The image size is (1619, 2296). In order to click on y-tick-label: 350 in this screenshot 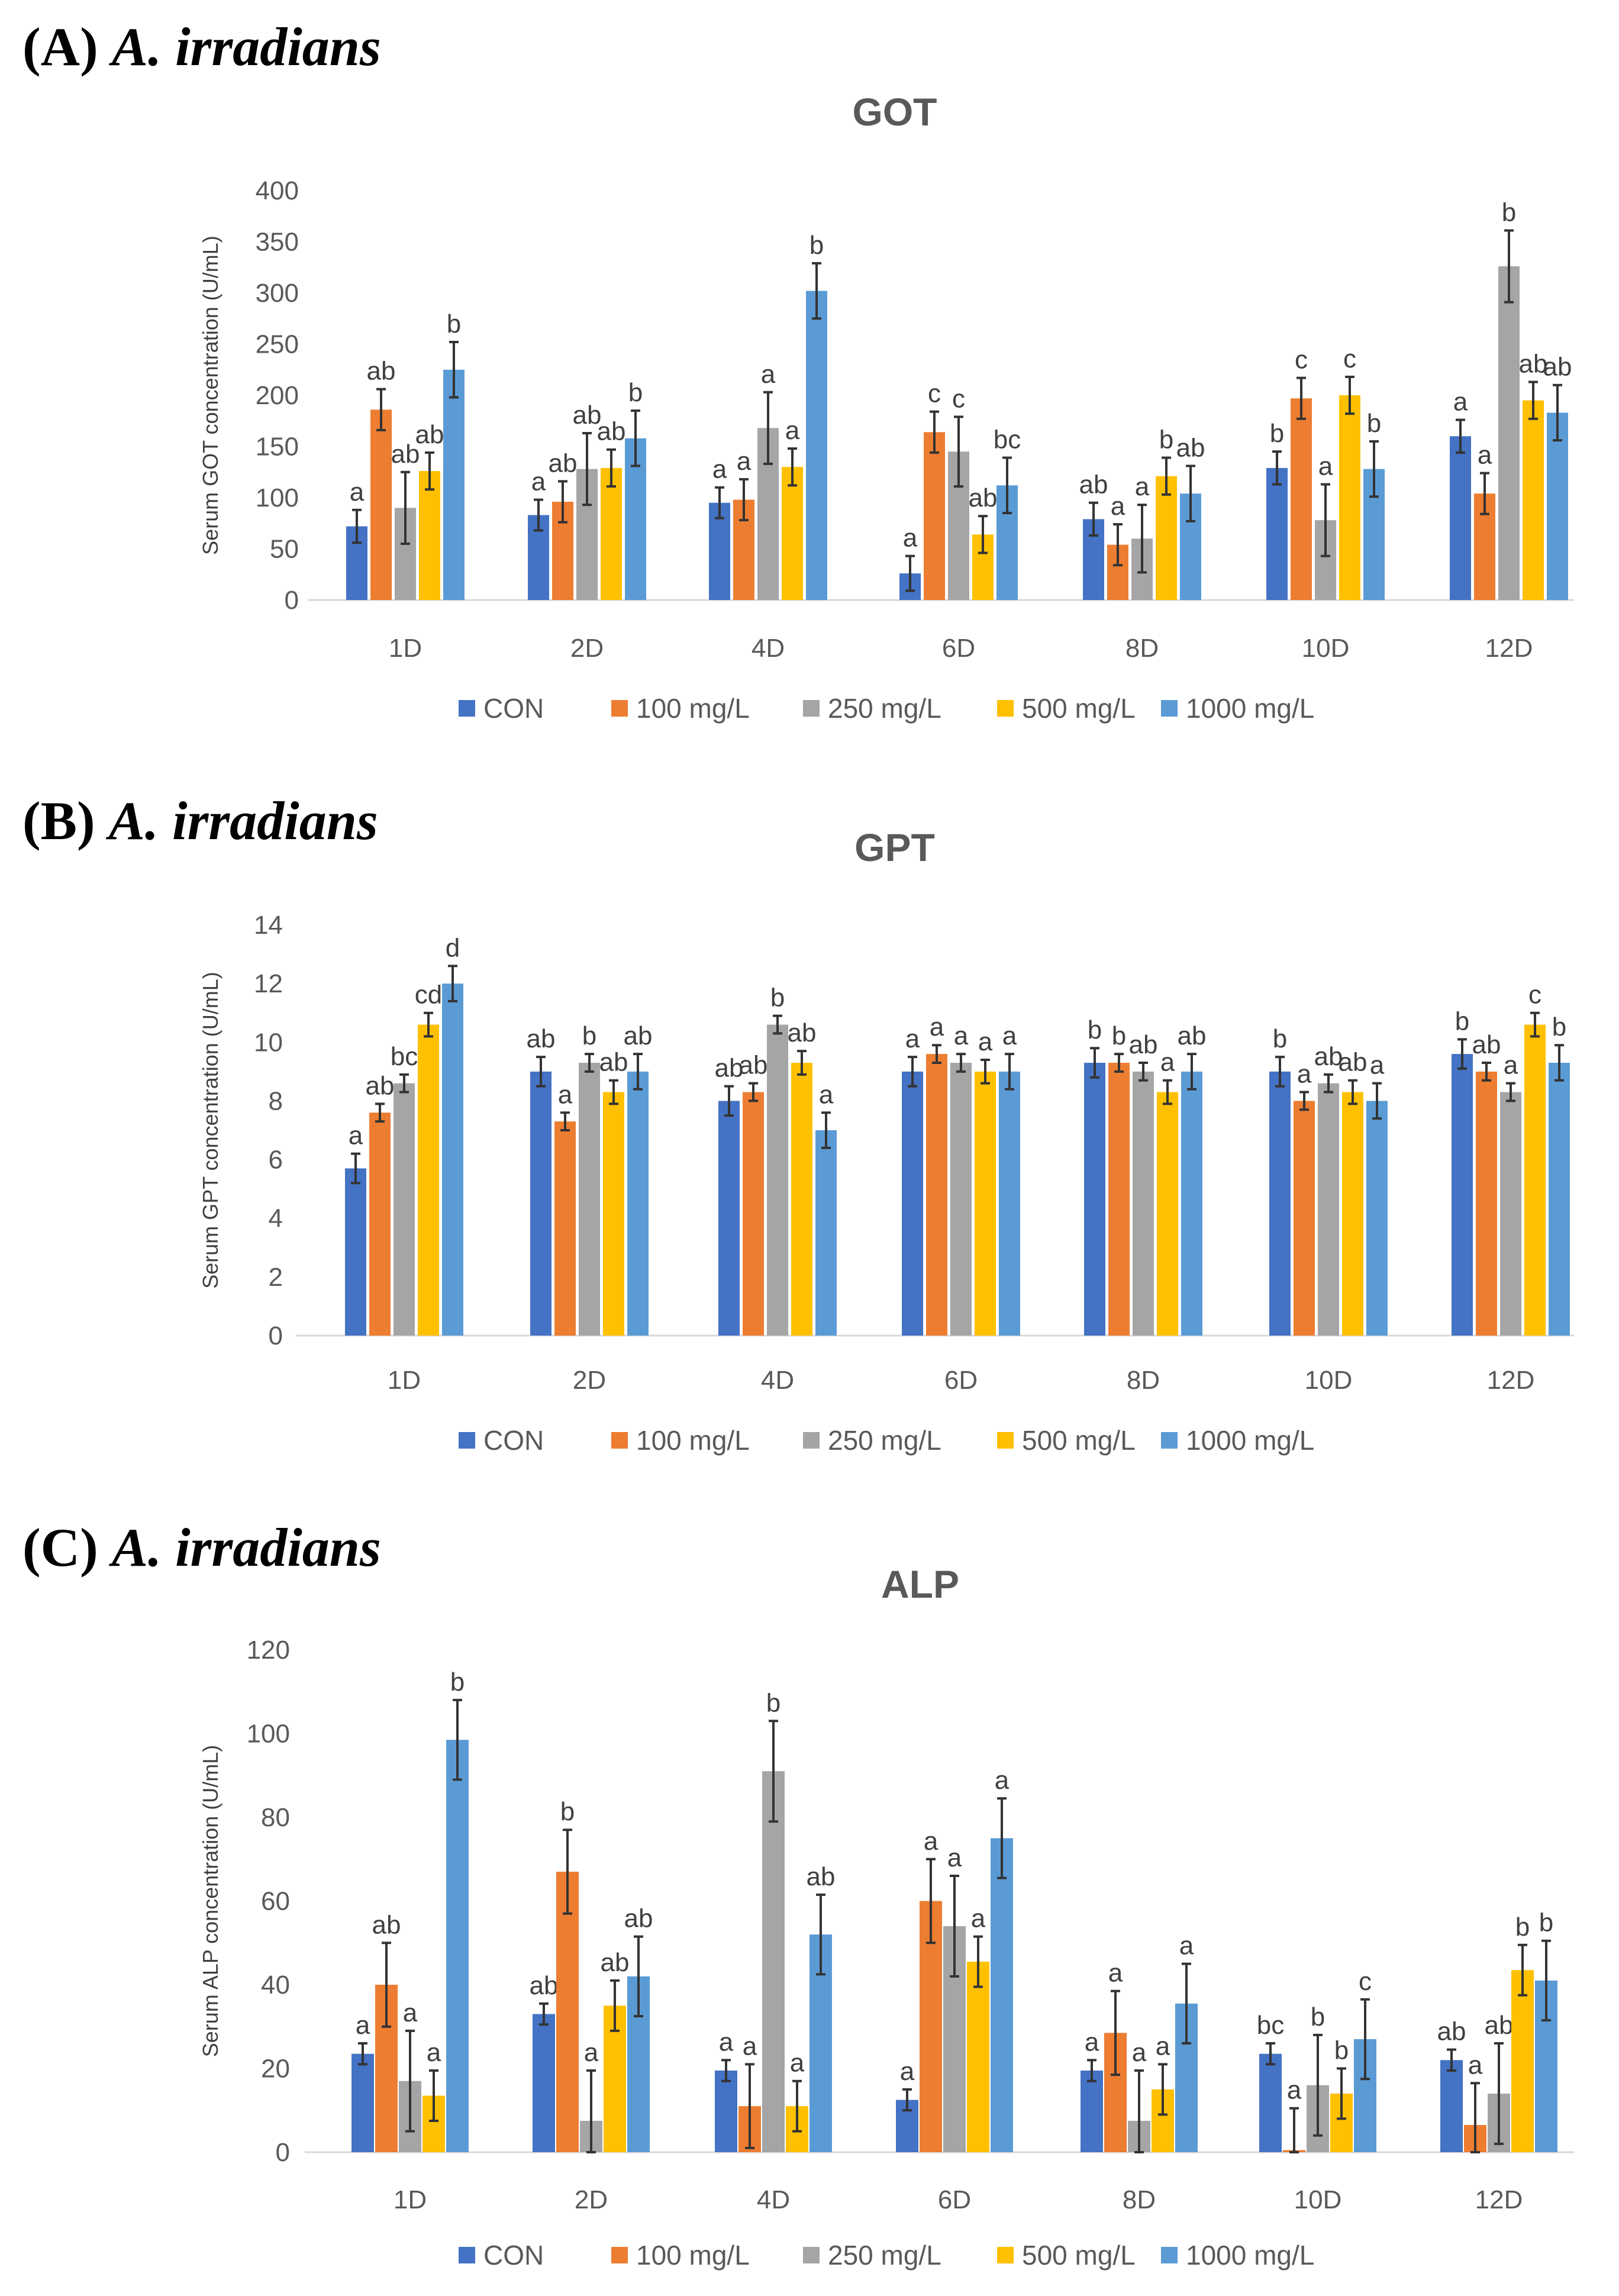, I will do `click(278, 243)`.